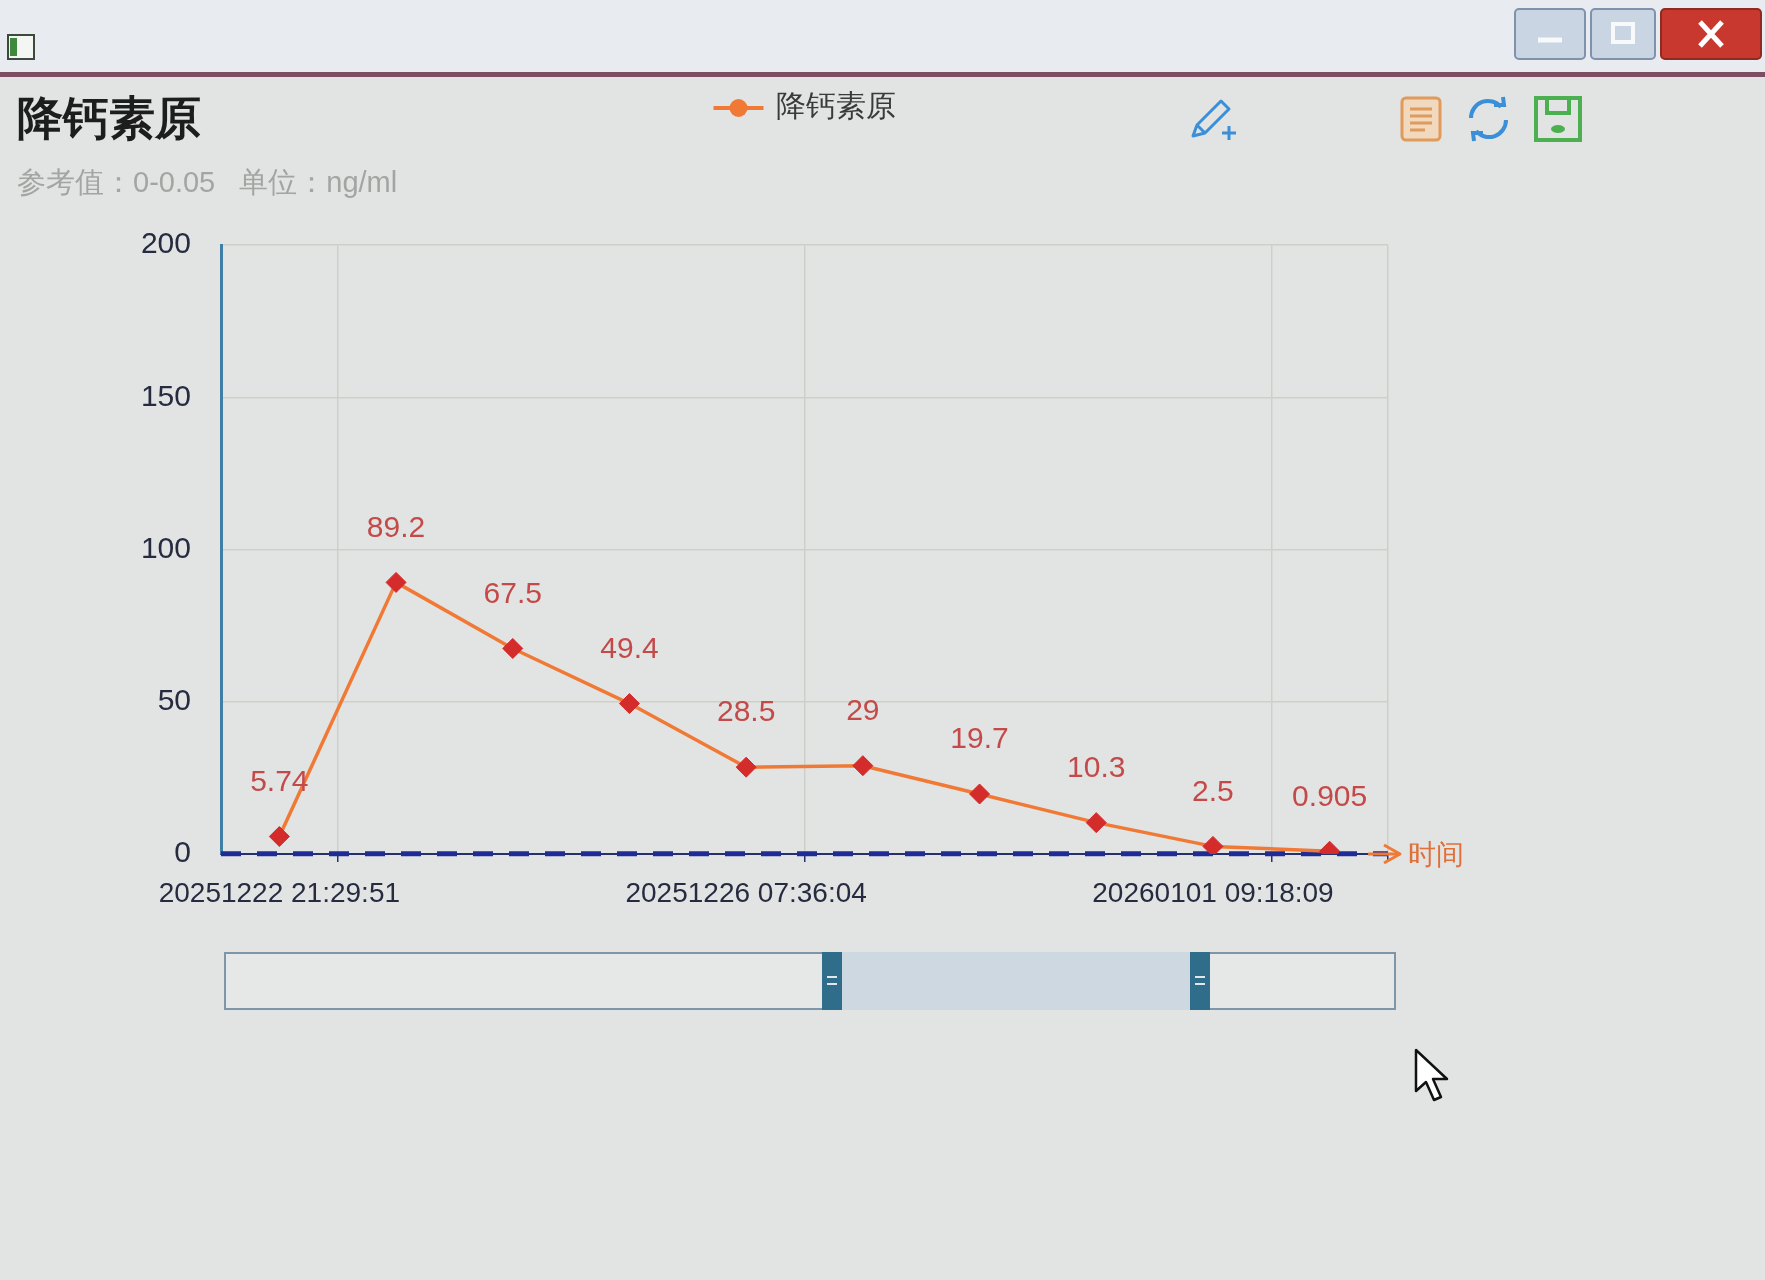 Image resolution: width=1765 pixels, height=1280 pixels. Describe the element at coordinates (1436, 854) in the screenshot. I see `x-axis-title: 时间` at that location.